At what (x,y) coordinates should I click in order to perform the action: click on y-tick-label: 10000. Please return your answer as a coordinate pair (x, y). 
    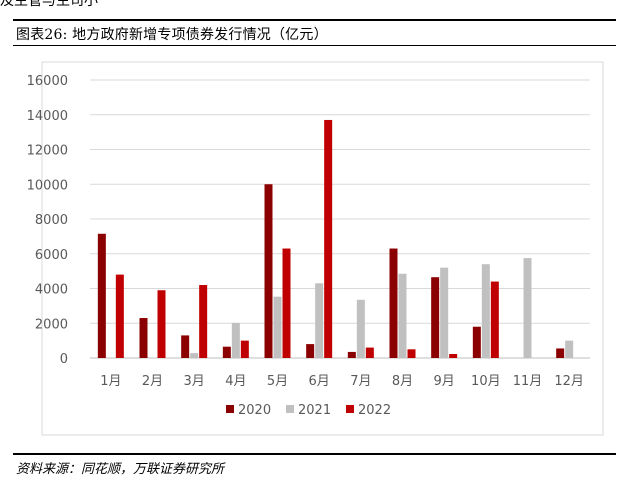
    Looking at the image, I should click on (47, 185).